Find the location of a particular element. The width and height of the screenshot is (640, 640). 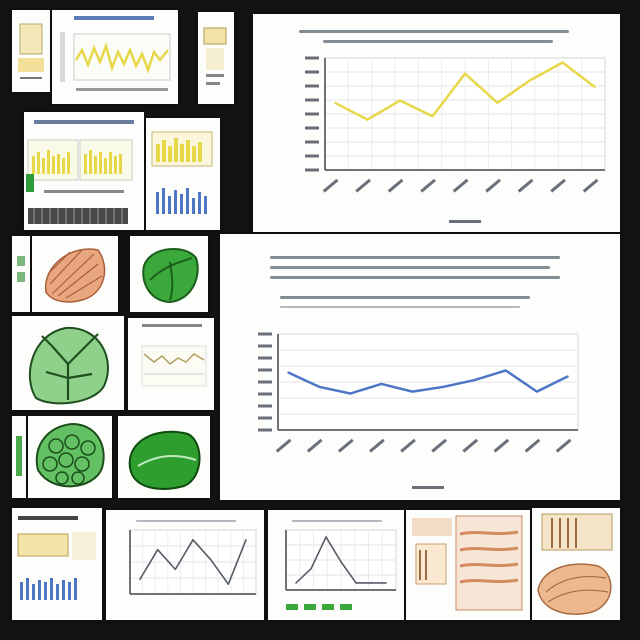

thumb-peach-shell is located at coordinates (576, 564).